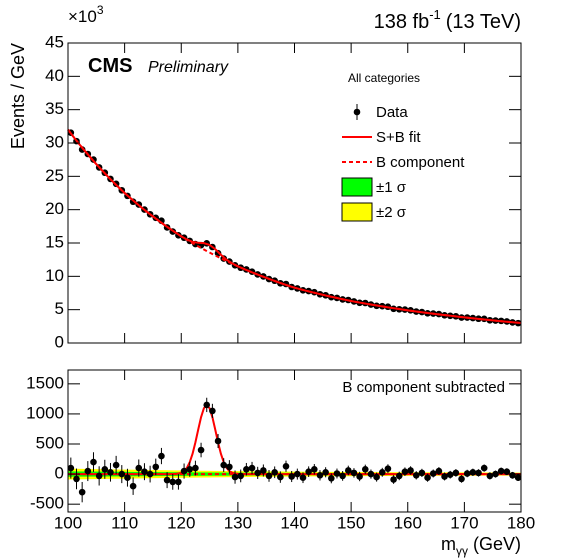 The image size is (580, 560). What do you see at coordinates (294, 439) in the screenshot?
I see `fit-line` at bounding box center [294, 439].